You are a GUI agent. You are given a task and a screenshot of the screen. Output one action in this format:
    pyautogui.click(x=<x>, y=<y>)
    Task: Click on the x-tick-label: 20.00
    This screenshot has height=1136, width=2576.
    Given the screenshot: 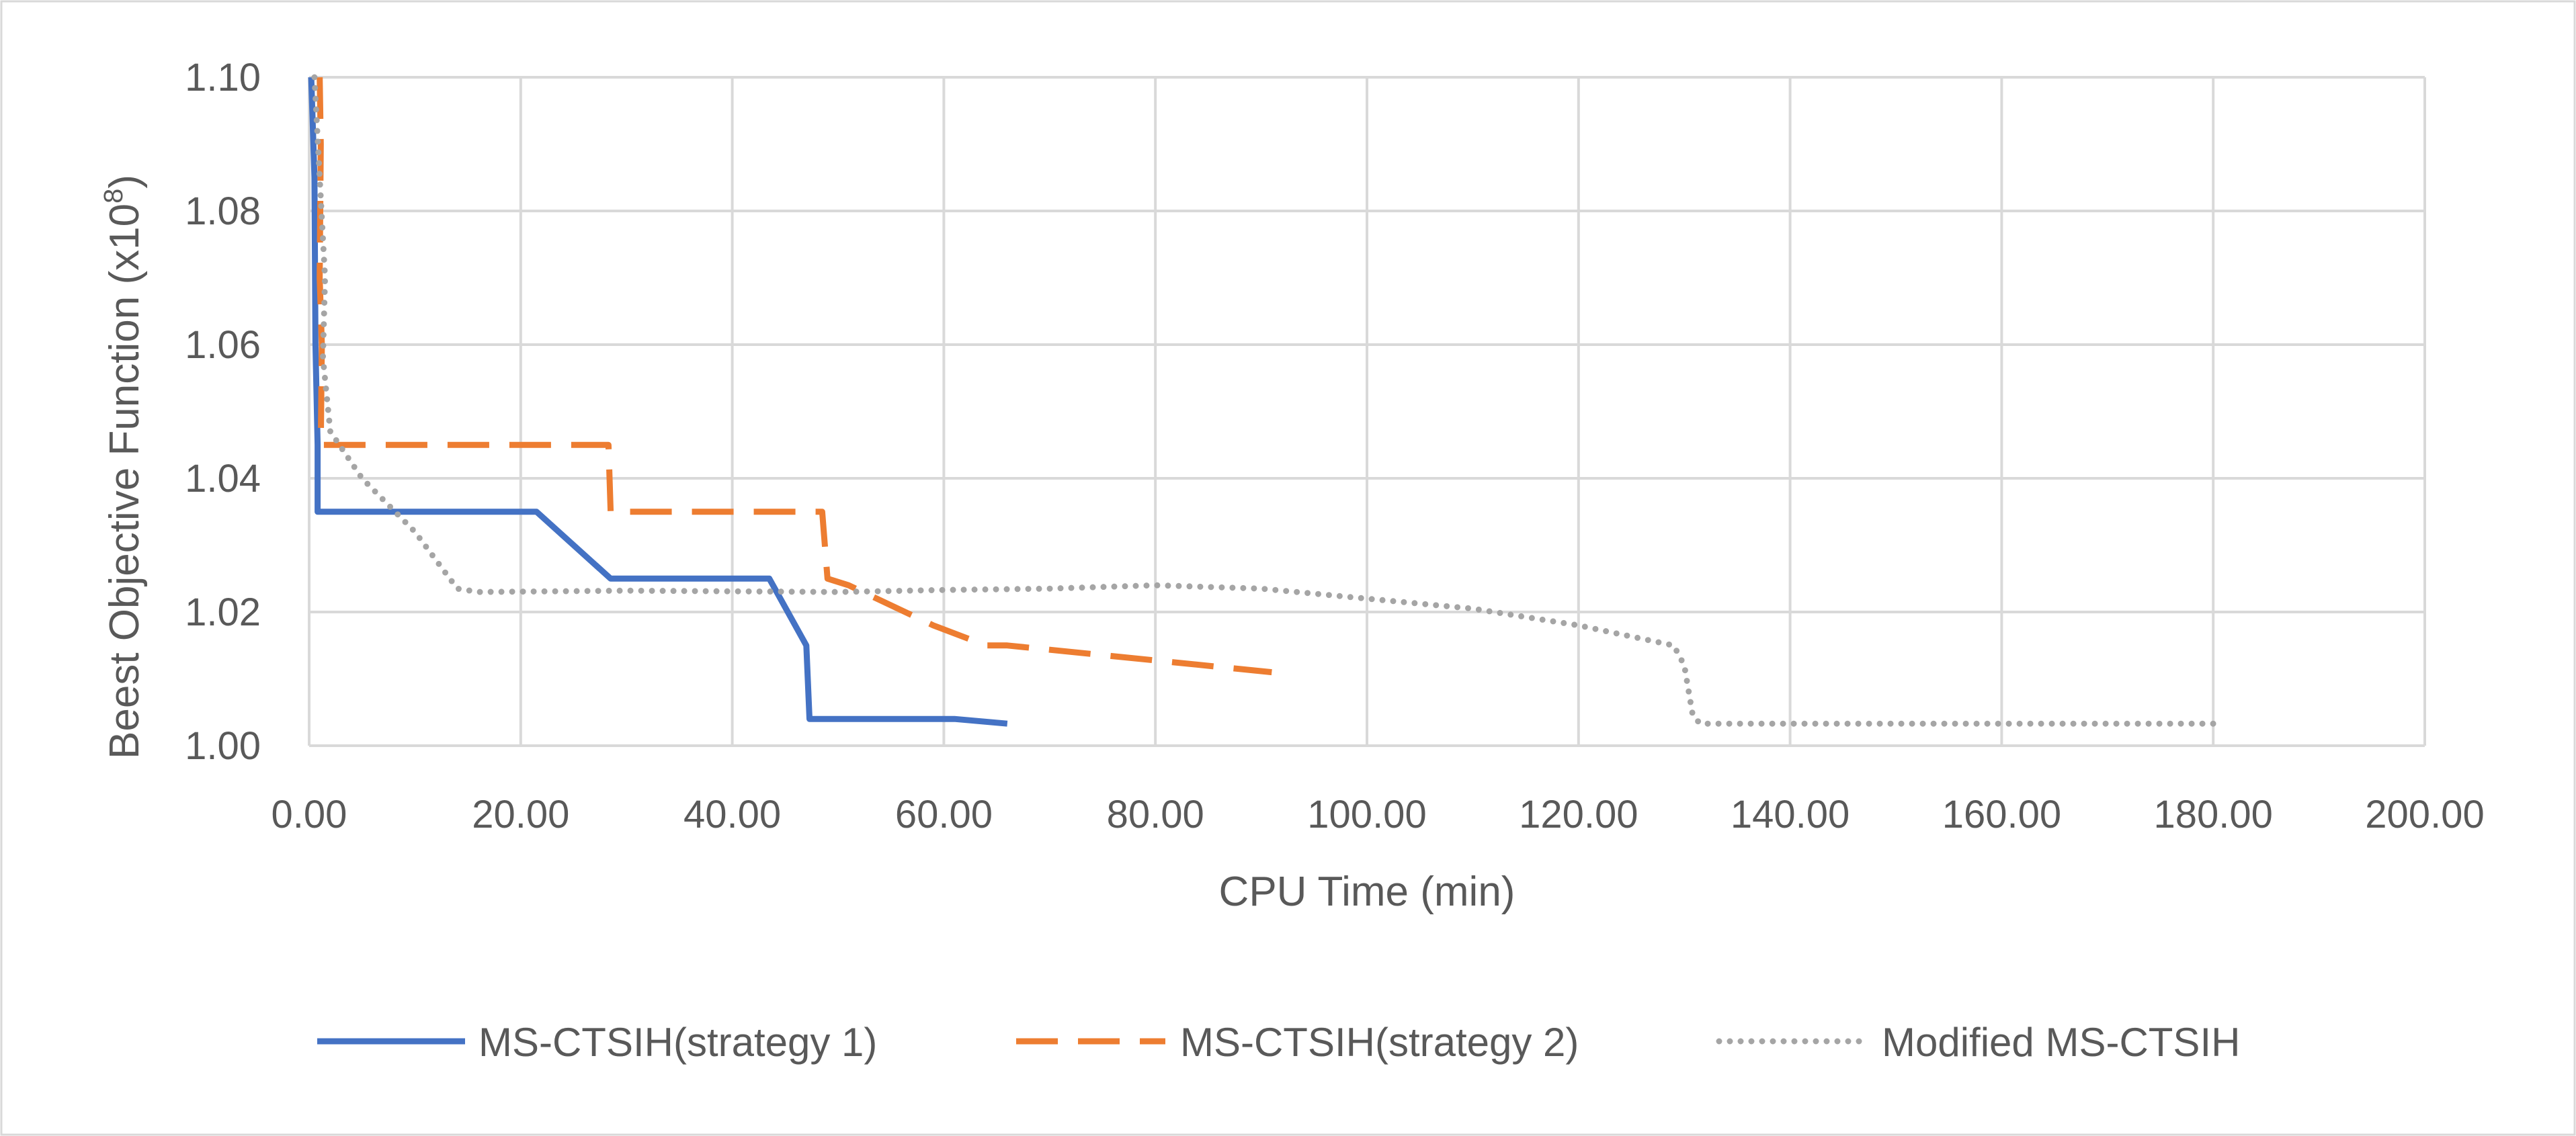 What is the action you would take?
    pyautogui.click(x=520, y=814)
    